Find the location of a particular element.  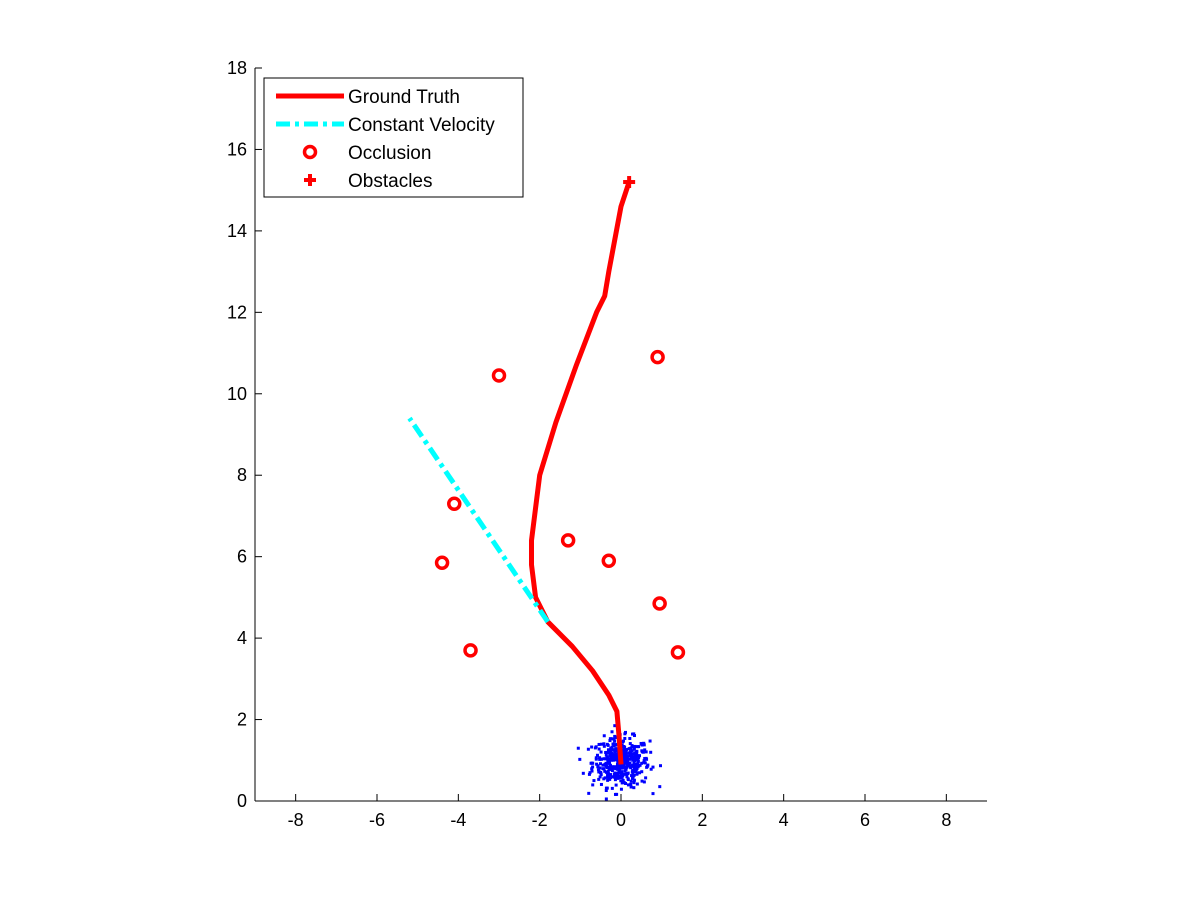

particle-cloud is located at coordinates (619, 762).